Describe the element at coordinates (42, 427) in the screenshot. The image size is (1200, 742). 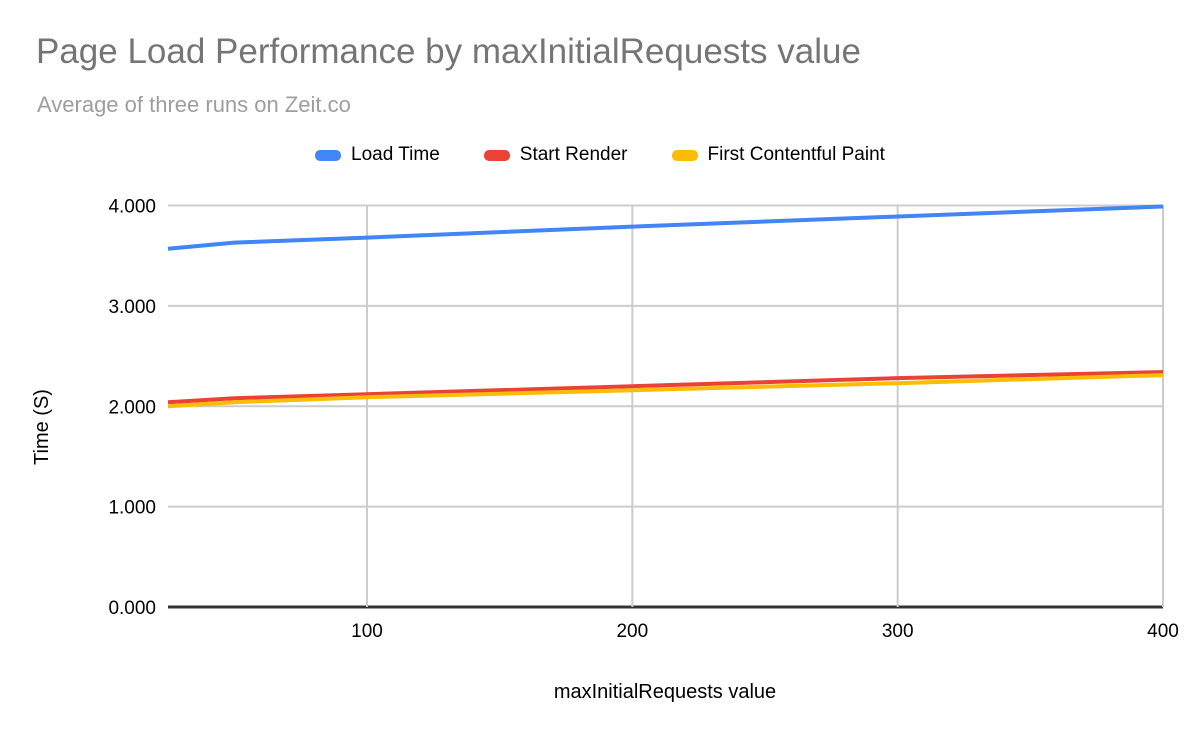
I see `y-axis-title: Time (S)` at that location.